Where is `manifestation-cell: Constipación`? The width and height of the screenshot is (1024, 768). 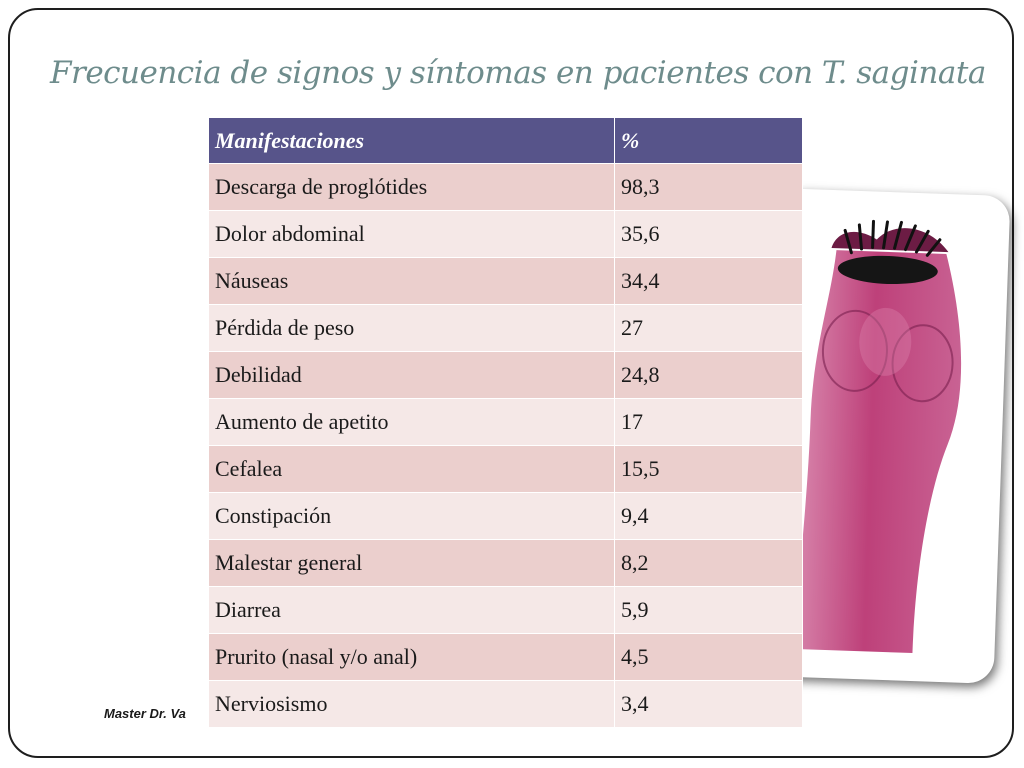
manifestation-cell: Constipación is located at coordinates (411, 516).